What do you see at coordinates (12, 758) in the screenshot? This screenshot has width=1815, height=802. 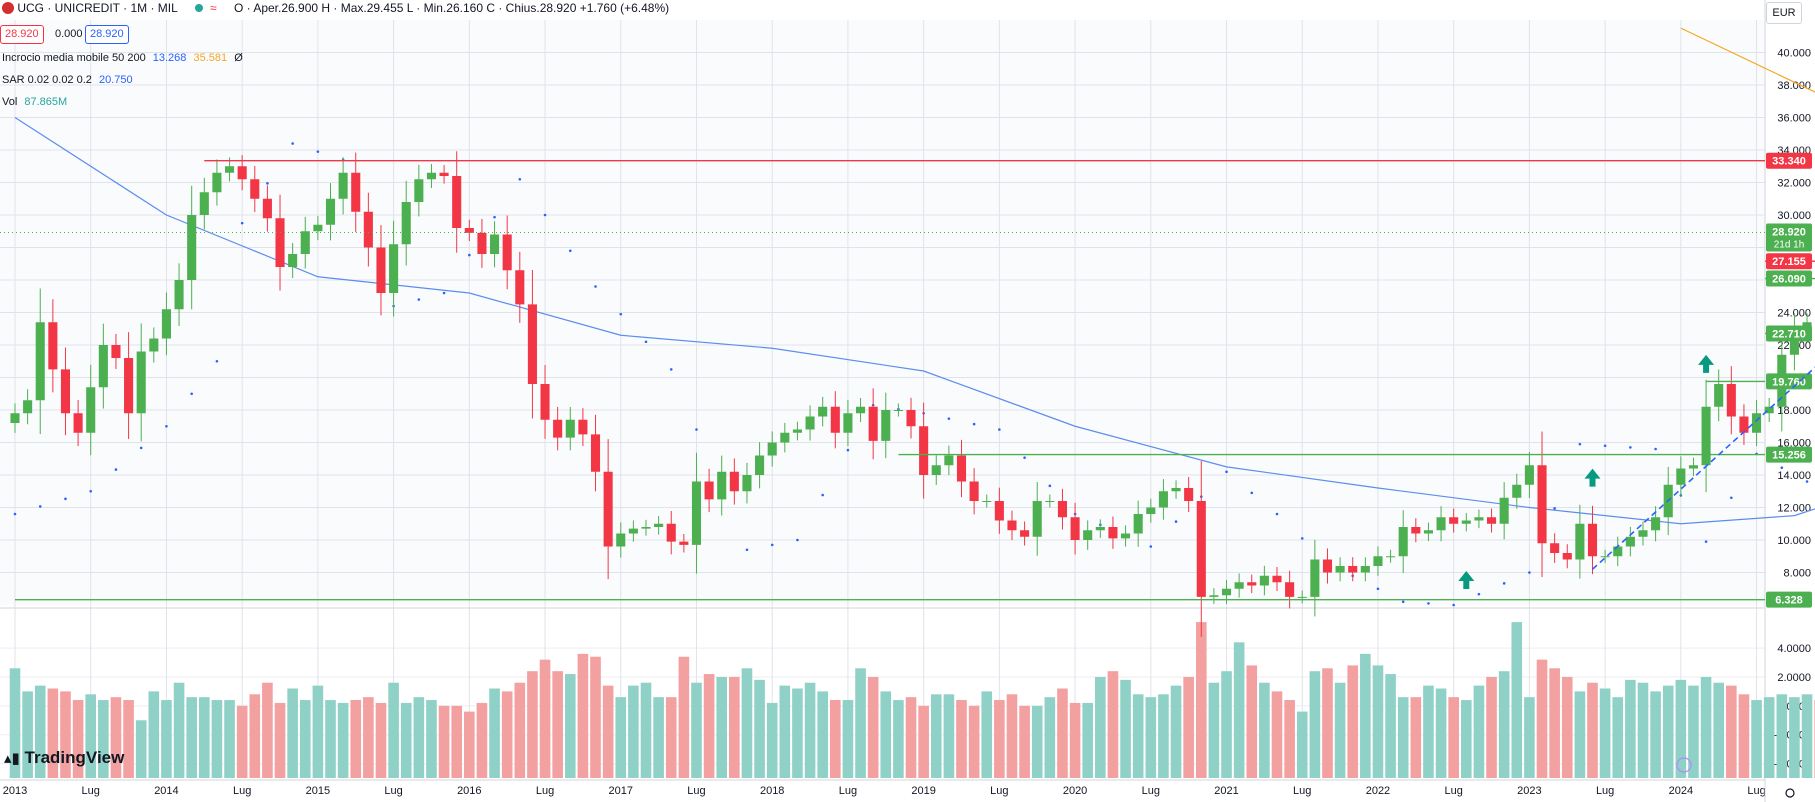 I see `tv-logo-icon: ▴▮` at bounding box center [12, 758].